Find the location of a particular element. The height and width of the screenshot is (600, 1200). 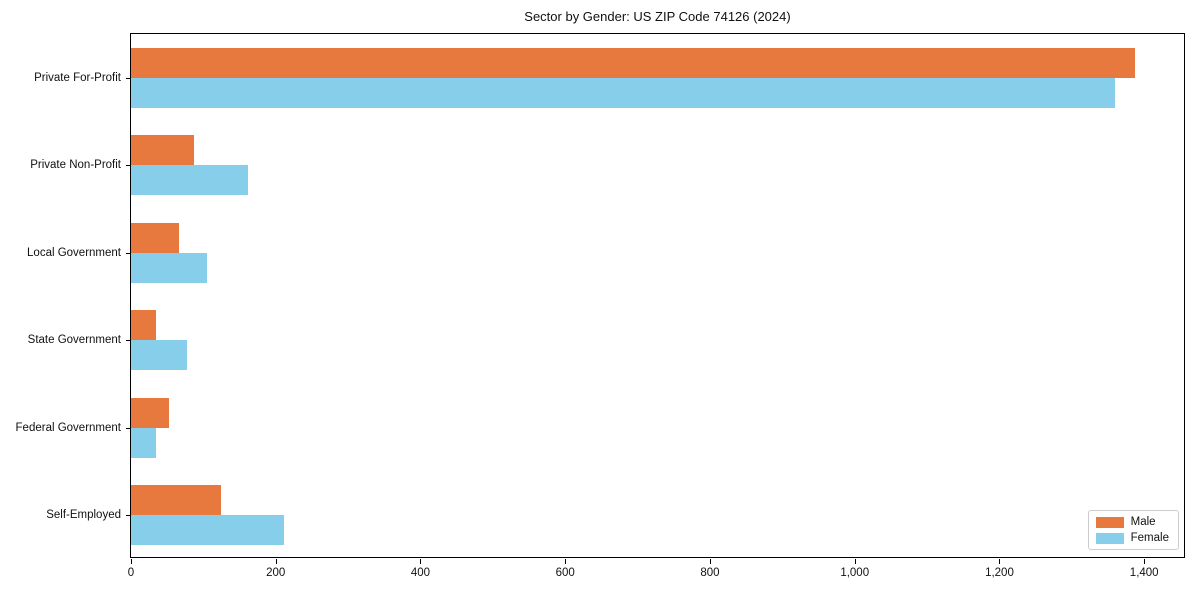

x-tick-label: 0 is located at coordinates (131, 573).